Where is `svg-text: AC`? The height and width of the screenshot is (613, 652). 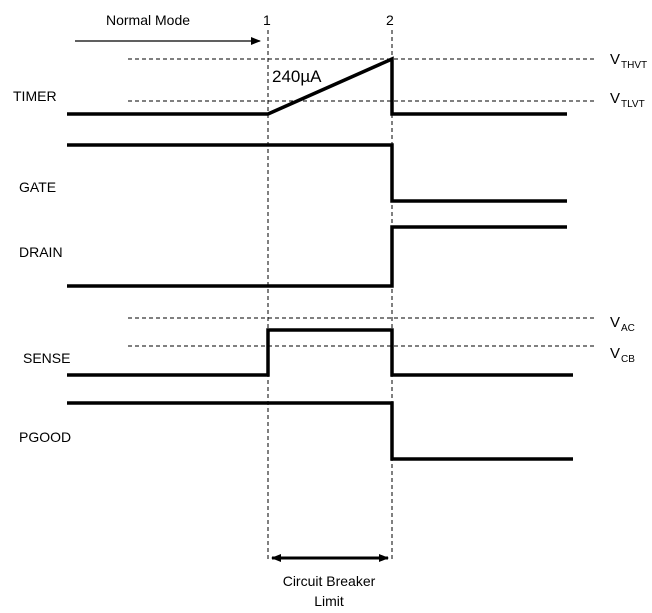
svg-text: AC is located at coordinates (628, 328).